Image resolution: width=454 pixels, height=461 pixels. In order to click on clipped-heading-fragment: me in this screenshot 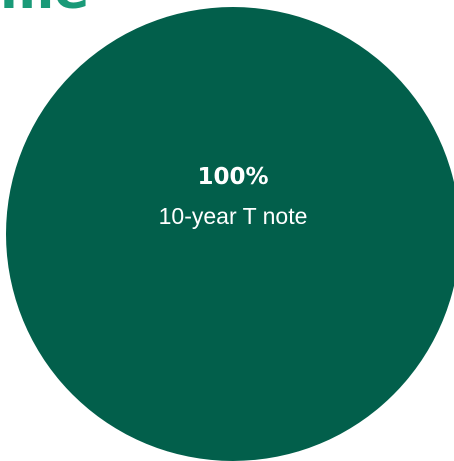, I will do `click(44, 8)`.